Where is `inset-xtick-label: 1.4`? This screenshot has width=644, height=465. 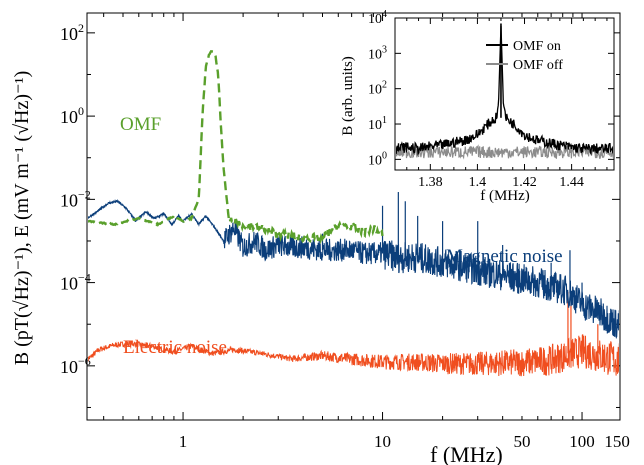
inset-xtick-label: 1.4 is located at coordinates (478, 182).